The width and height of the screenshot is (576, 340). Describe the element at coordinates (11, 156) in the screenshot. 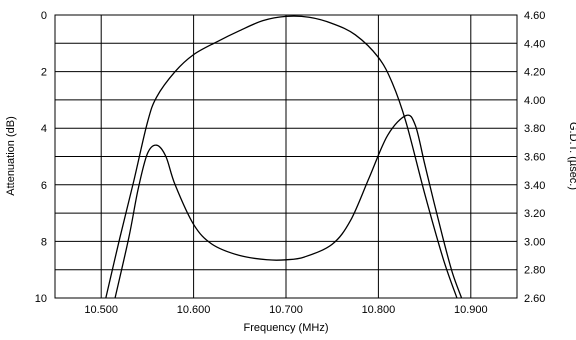

I see `y-axis-left-label: Attenuation (dB)` at that location.